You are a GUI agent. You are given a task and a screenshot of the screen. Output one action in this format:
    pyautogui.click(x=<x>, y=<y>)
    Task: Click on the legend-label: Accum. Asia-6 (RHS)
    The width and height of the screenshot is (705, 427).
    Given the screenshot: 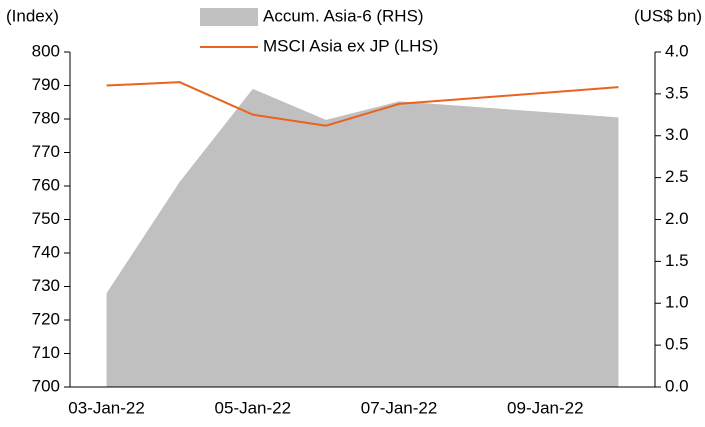 What is the action you would take?
    pyautogui.click(x=343, y=15)
    